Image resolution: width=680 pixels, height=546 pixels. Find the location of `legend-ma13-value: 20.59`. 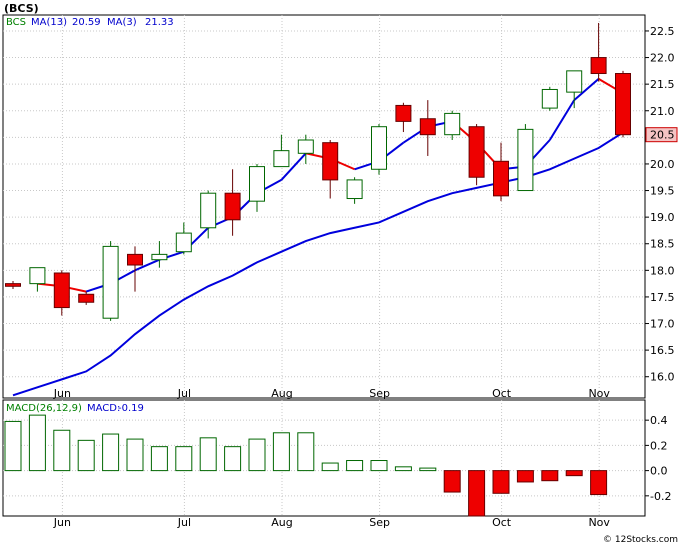

legend-ma13-value: 20.59 is located at coordinates (86, 22).